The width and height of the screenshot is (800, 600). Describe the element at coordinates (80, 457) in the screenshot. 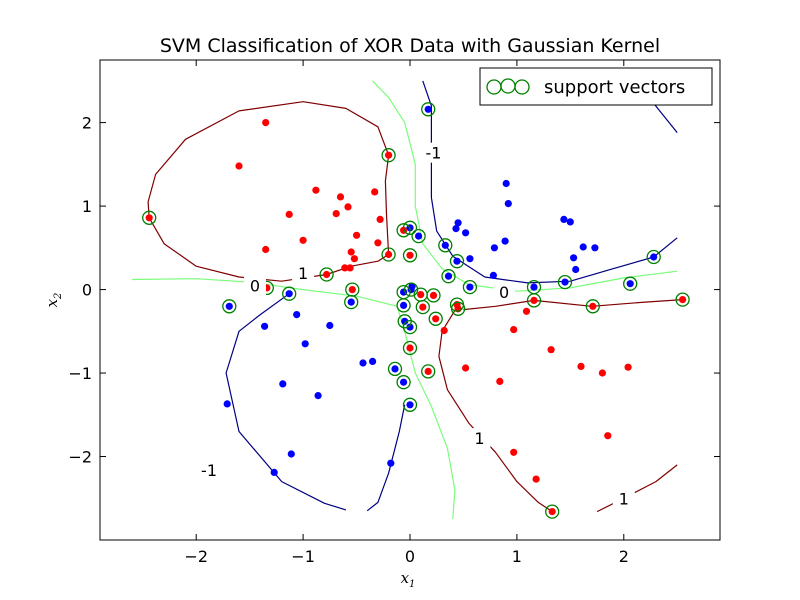

I see `y-tick-label: −2` at that location.